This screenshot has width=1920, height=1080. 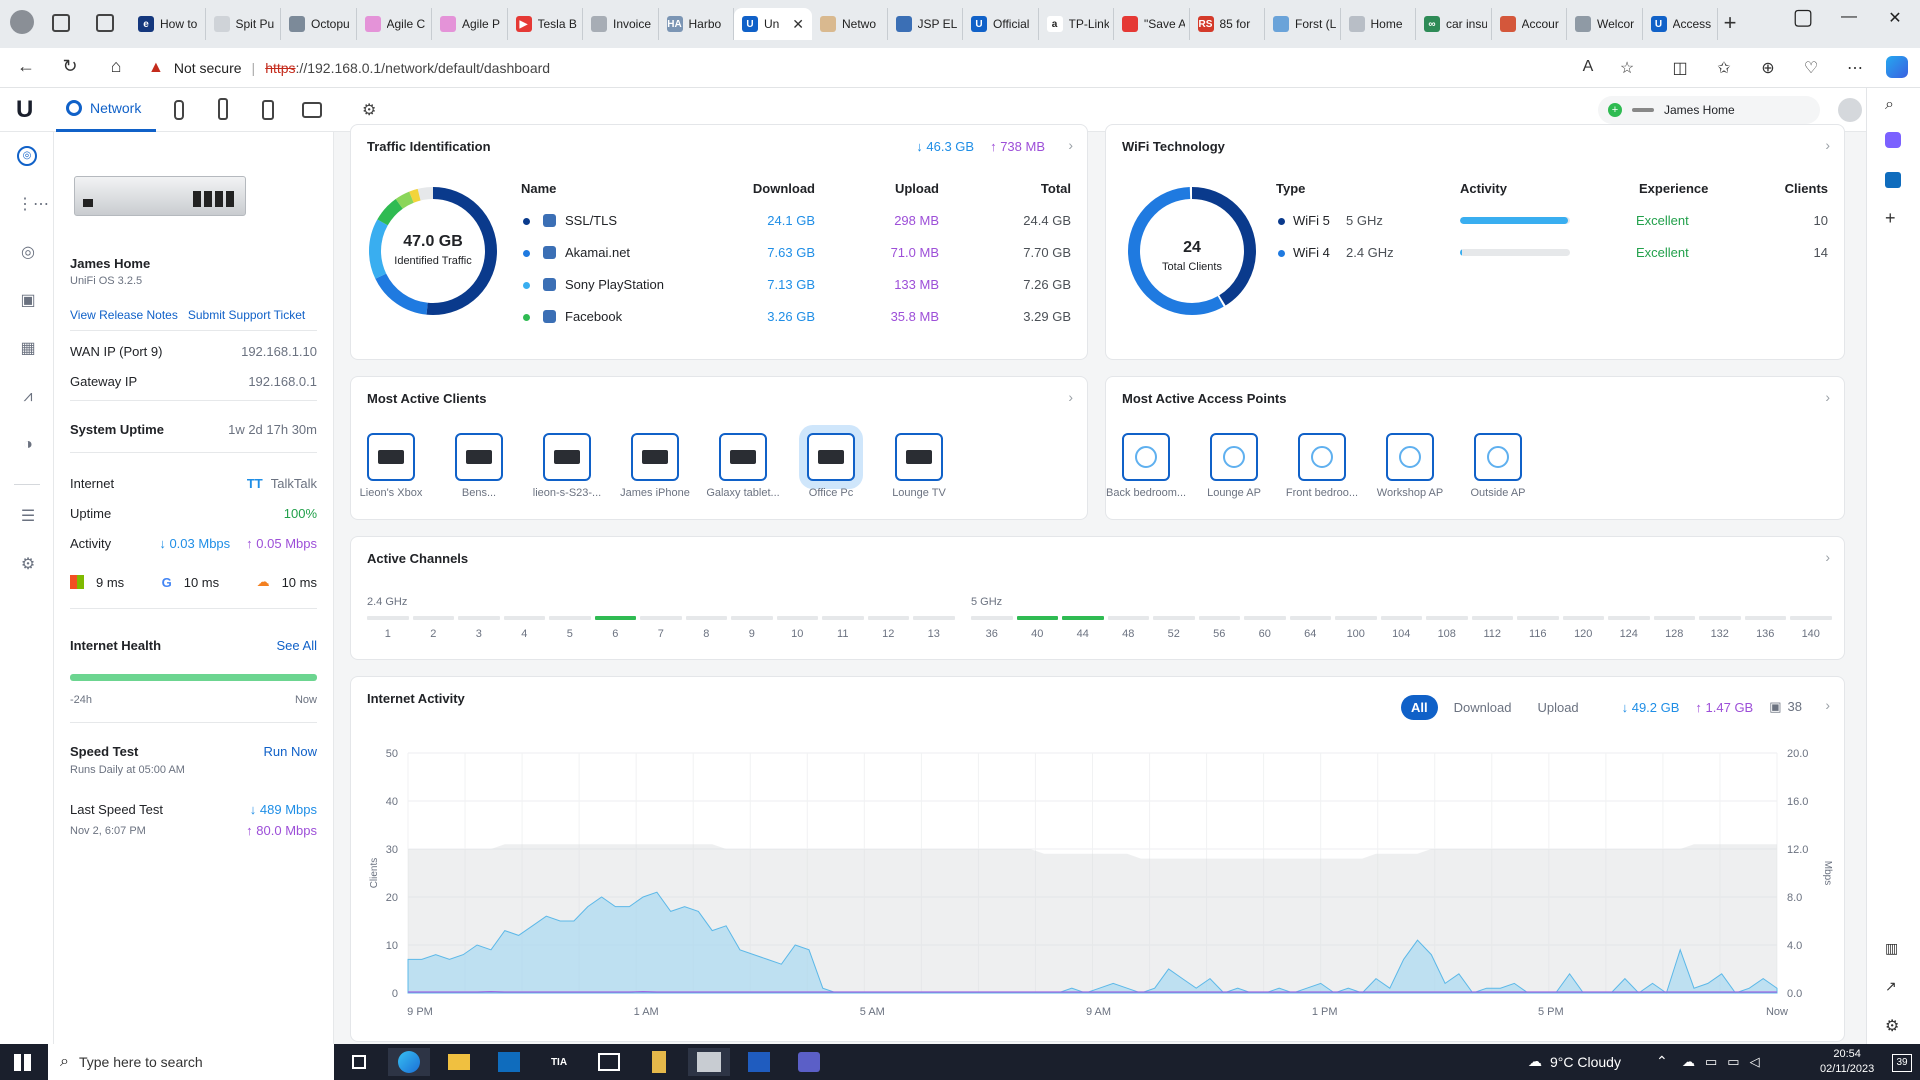 I want to click on topology-icon: ⋮⋯, so click(x=33, y=204).